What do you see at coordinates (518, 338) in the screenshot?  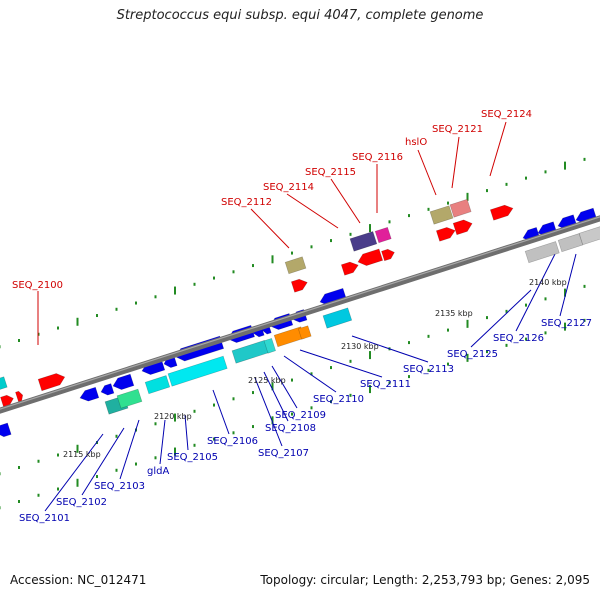 I see `gene-label-lower: SEQ_2126` at bounding box center [518, 338].